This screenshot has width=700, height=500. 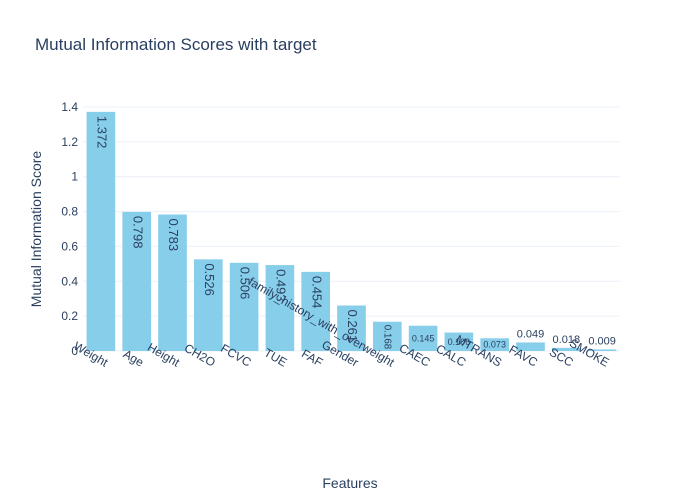 I want to click on data-label: 0.454, so click(x=316, y=292).